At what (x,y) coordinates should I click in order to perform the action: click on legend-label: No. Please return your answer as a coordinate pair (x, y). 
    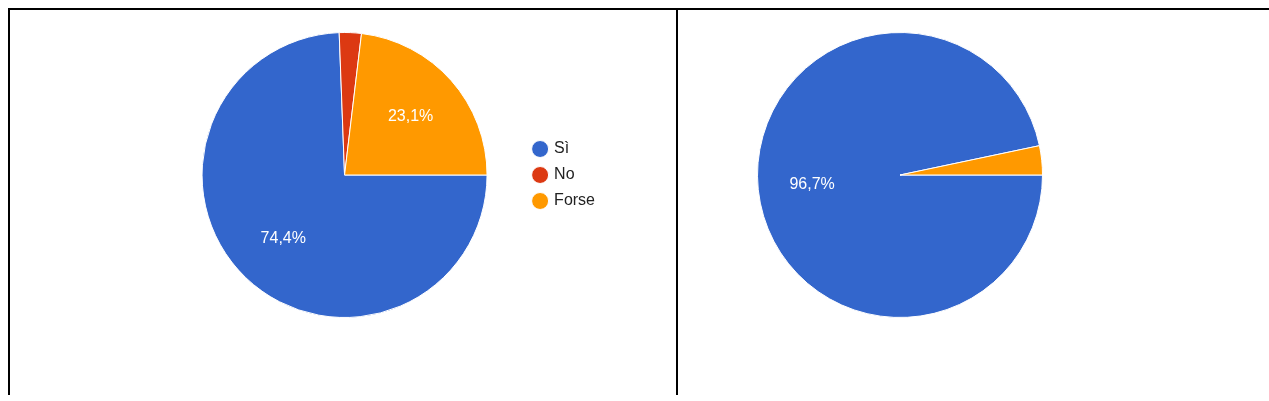
    Looking at the image, I should click on (564, 174).